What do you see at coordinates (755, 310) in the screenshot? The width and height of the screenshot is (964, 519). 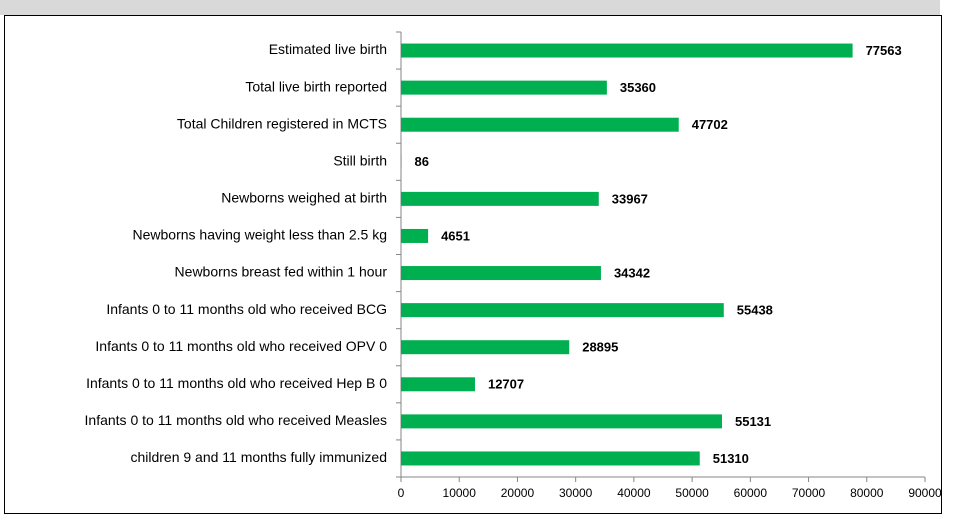 I see `data-label: 55438` at bounding box center [755, 310].